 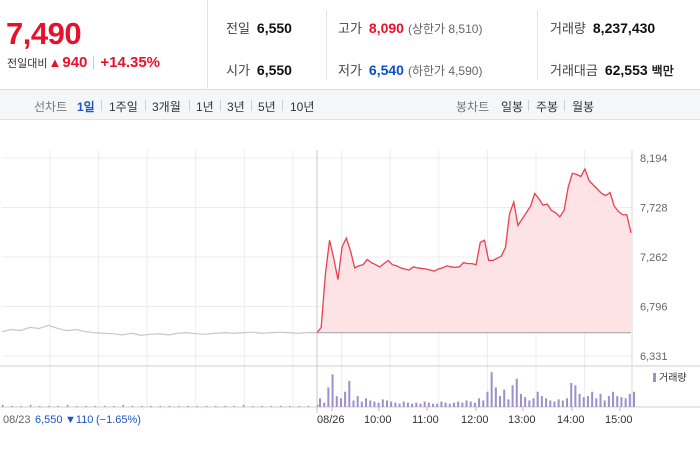 I want to click on period-1w: 1주일, so click(x=123, y=107).